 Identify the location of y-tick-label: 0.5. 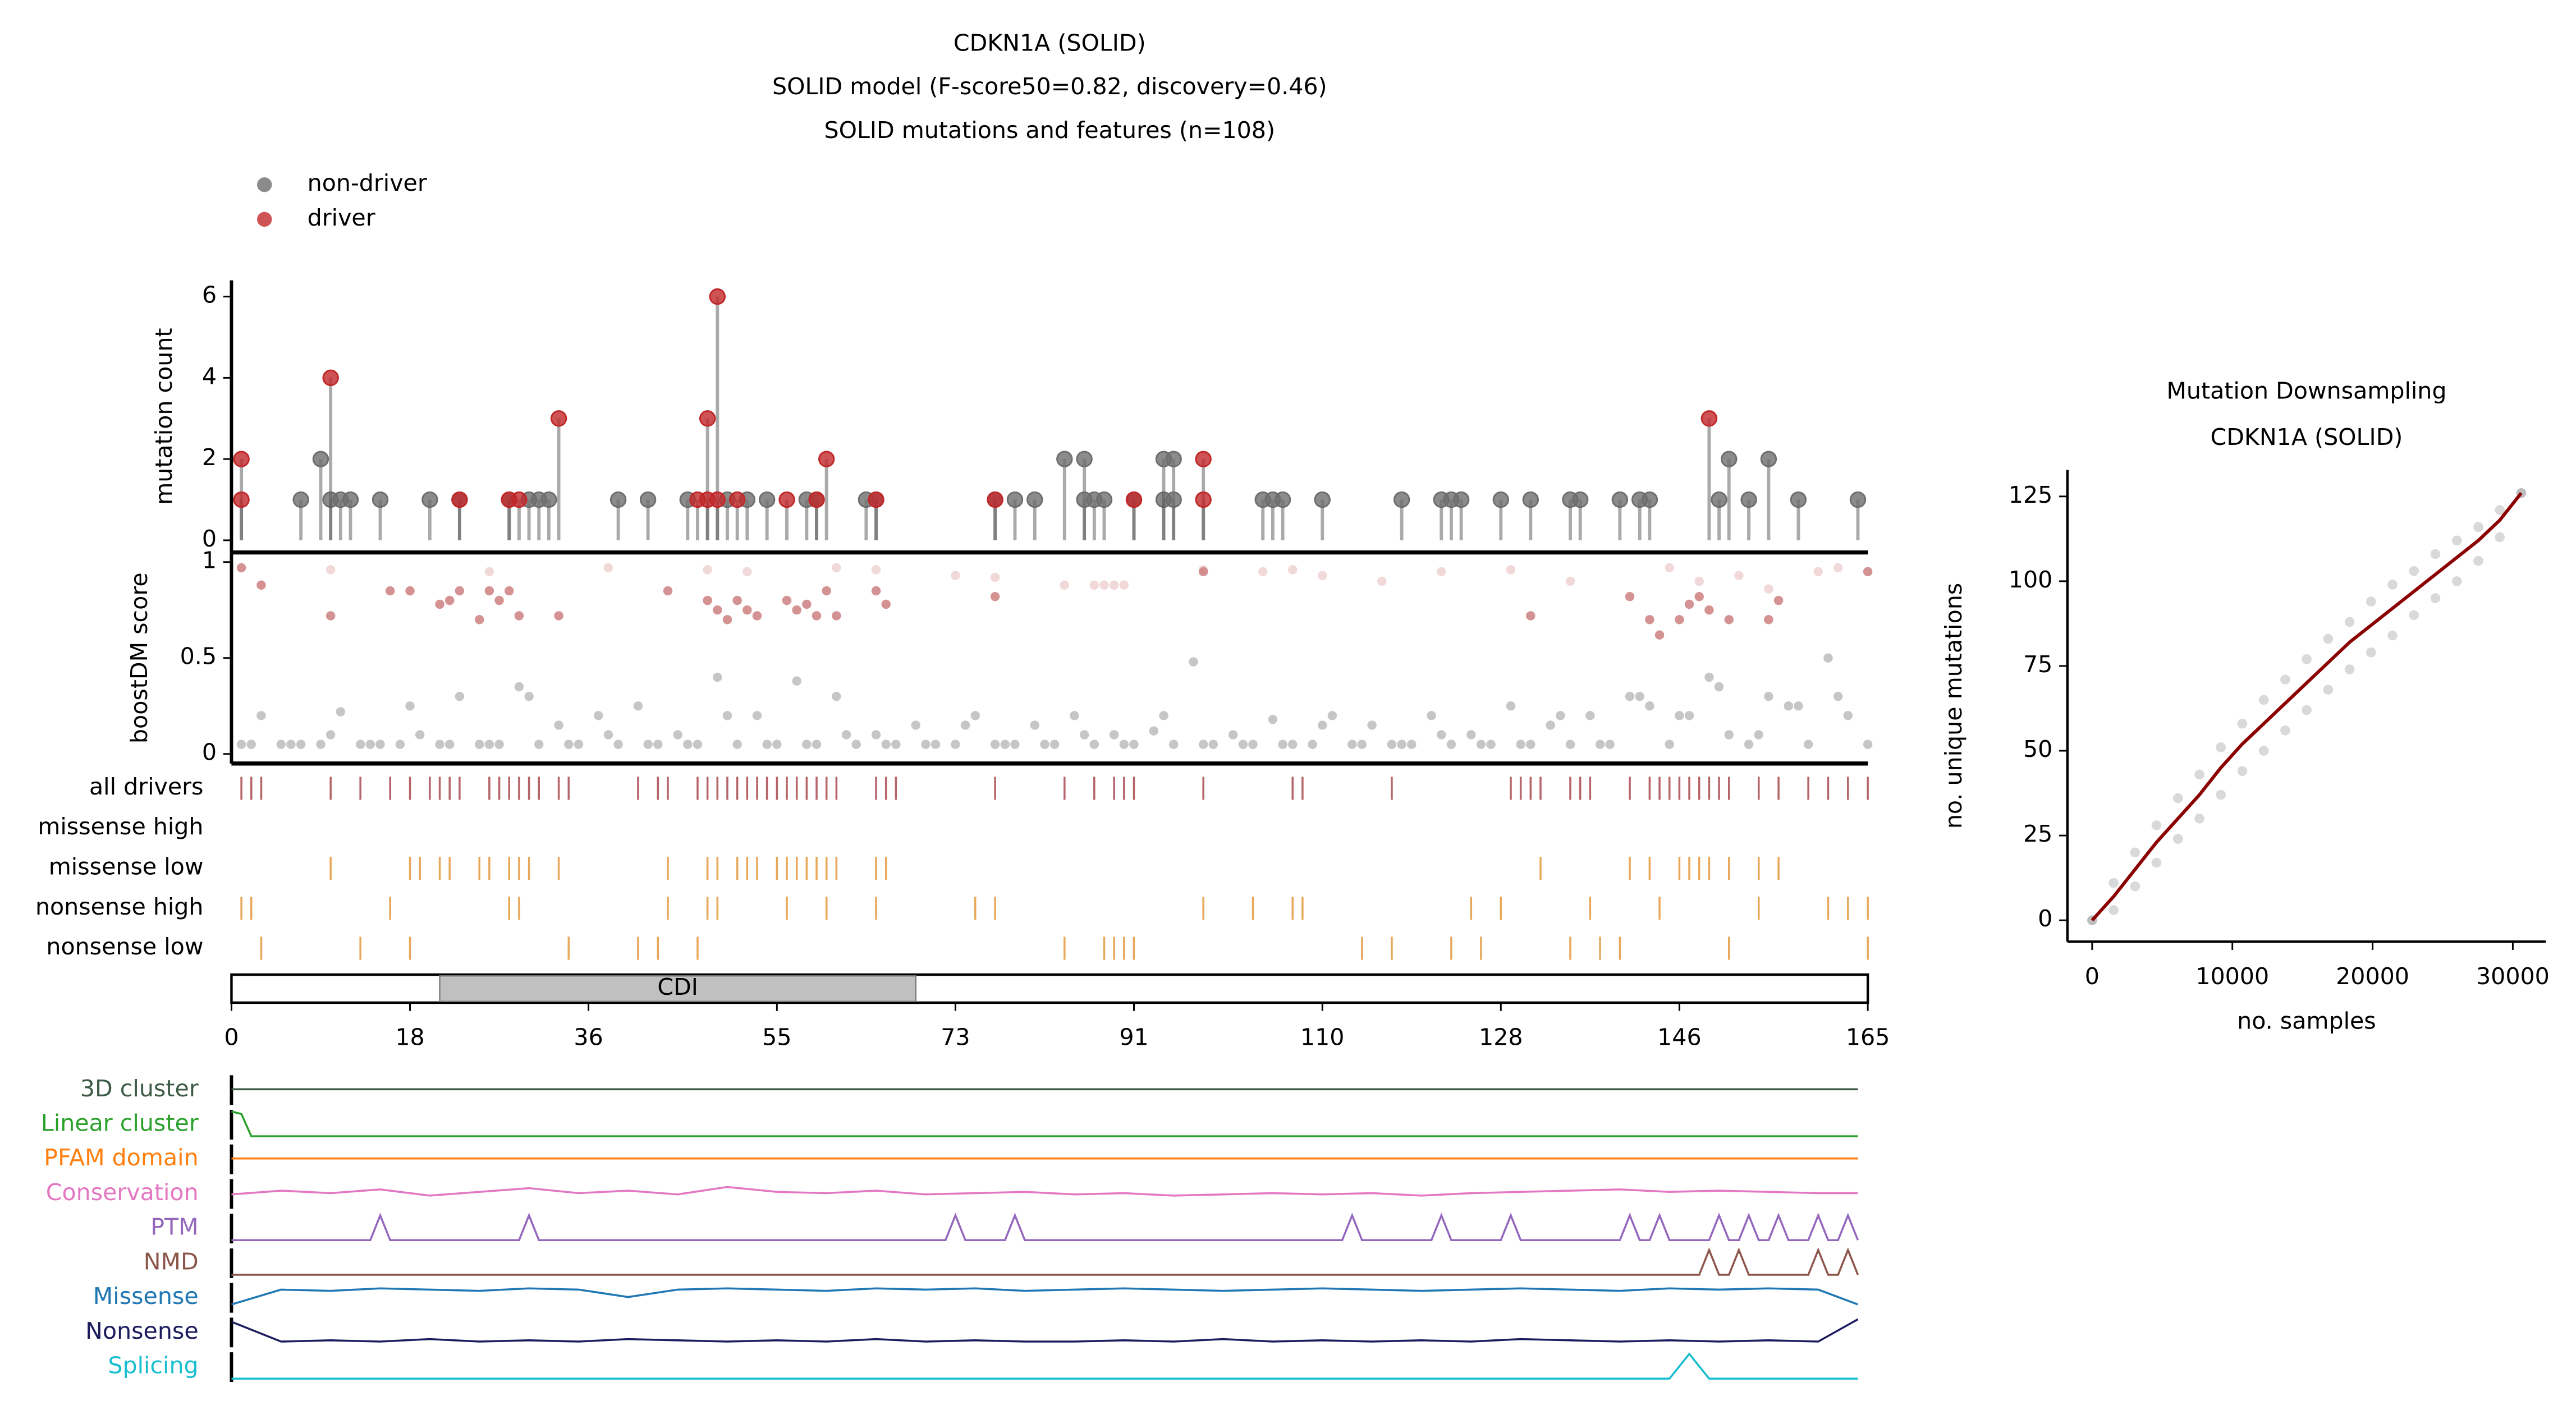
(198, 656).